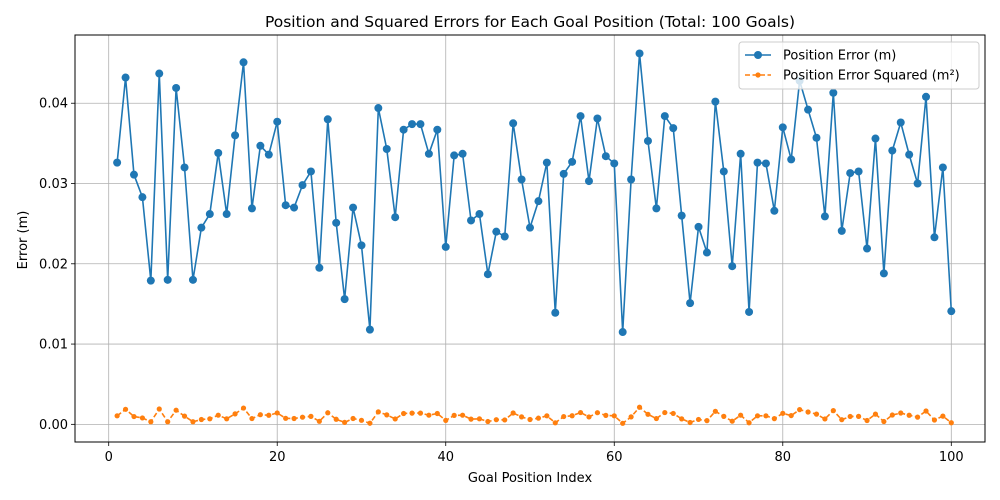 This screenshot has width=1000, height=500. I want to click on x-tick-label: 60, so click(614, 457).